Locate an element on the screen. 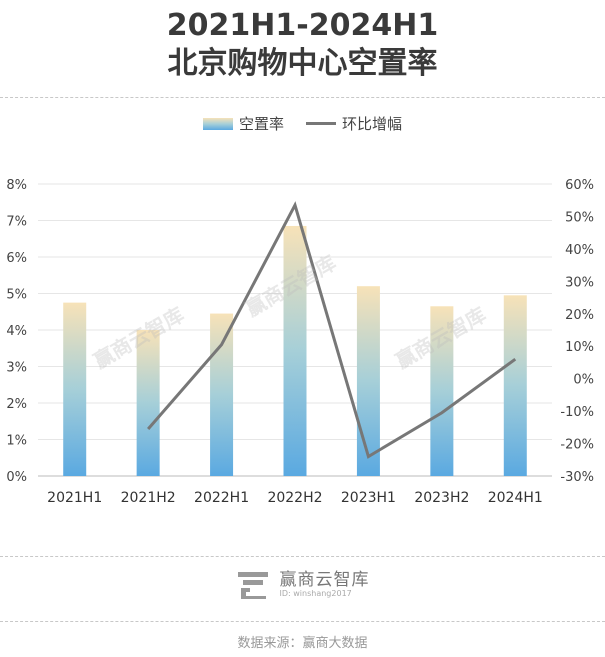 The height and width of the screenshot is (657, 605). legend-item-line: 环比增幅 is located at coordinates (354, 123).